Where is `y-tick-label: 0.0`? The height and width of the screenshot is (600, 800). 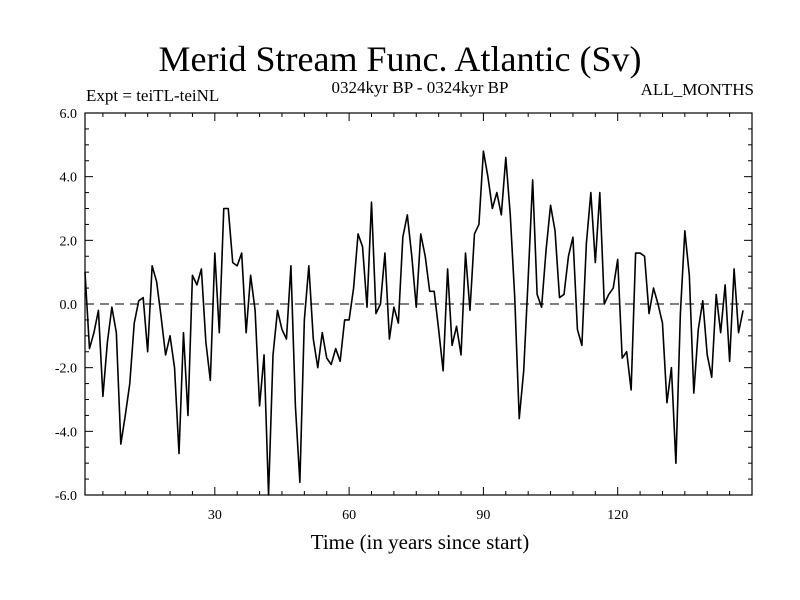 y-tick-label: 0.0 is located at coordinates (69, 305).